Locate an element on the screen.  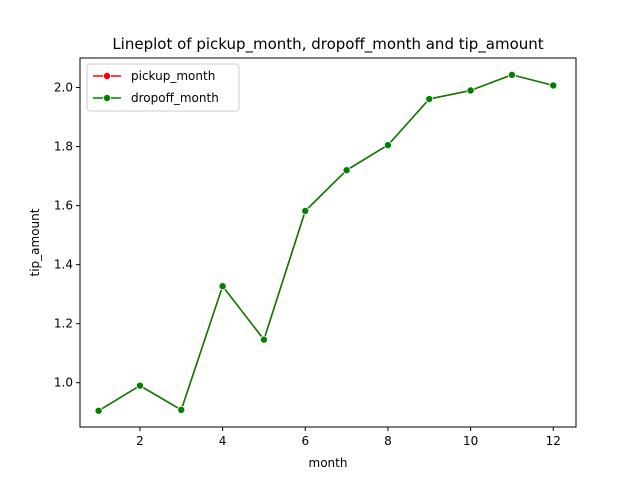
x-axis-label: month is located at coordinates (328, 463).